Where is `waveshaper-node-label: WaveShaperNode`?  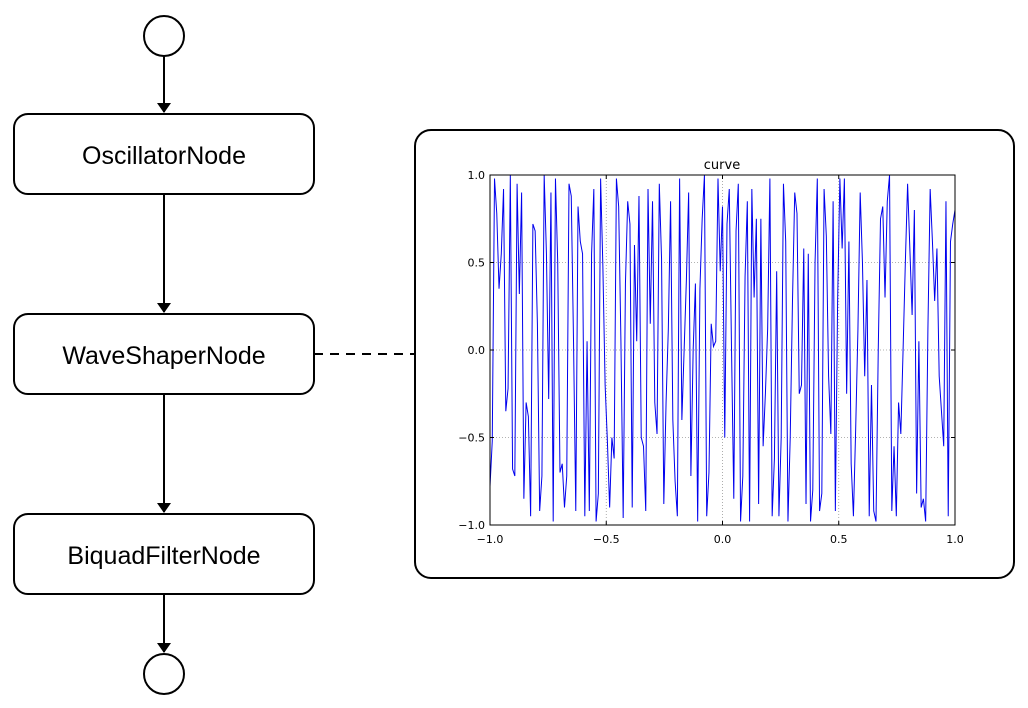 waveshaper-node-label: WaveShaperNode is located at coordinates (163, 356).